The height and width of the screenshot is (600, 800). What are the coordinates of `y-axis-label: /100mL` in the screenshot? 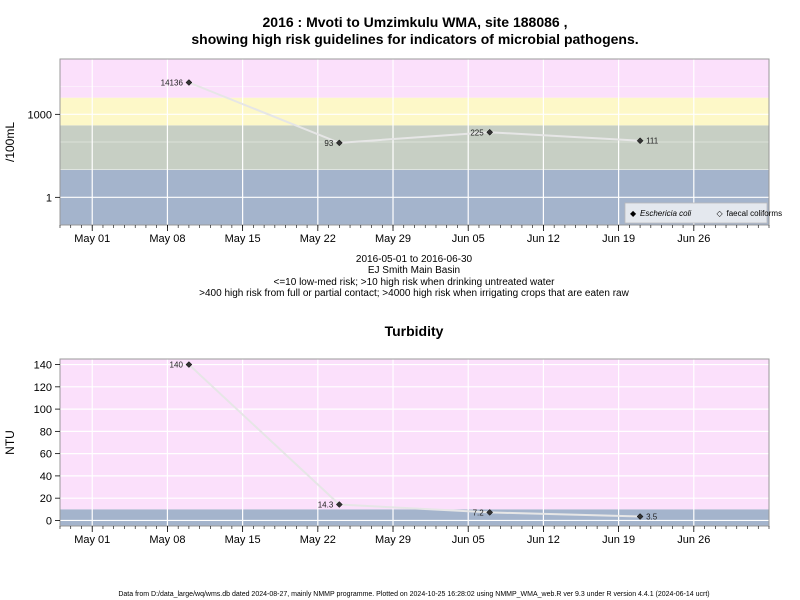 It's located at (10, 142).